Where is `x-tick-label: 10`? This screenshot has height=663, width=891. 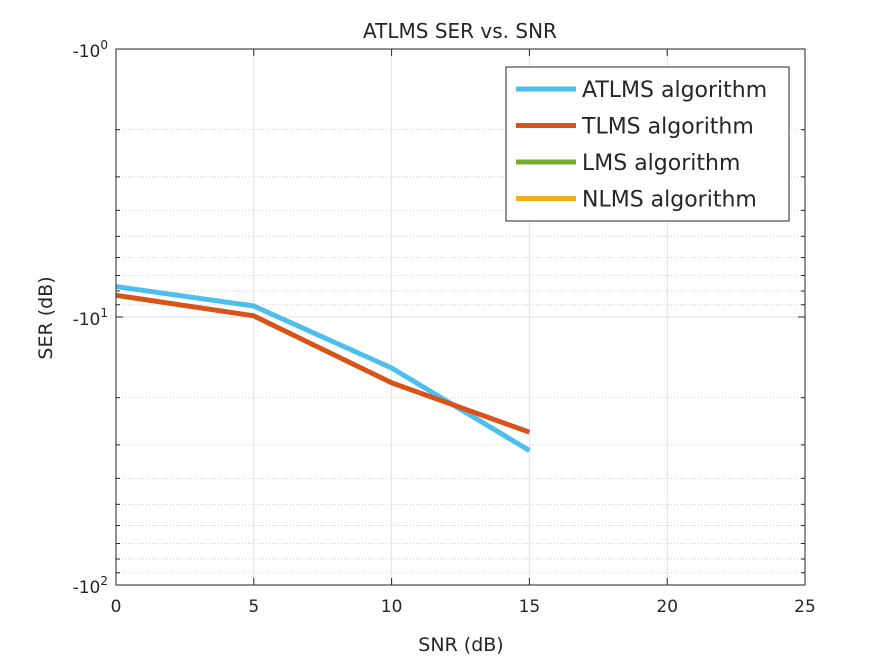
x-tick-label: 10 is located at coordinates (392, 607).